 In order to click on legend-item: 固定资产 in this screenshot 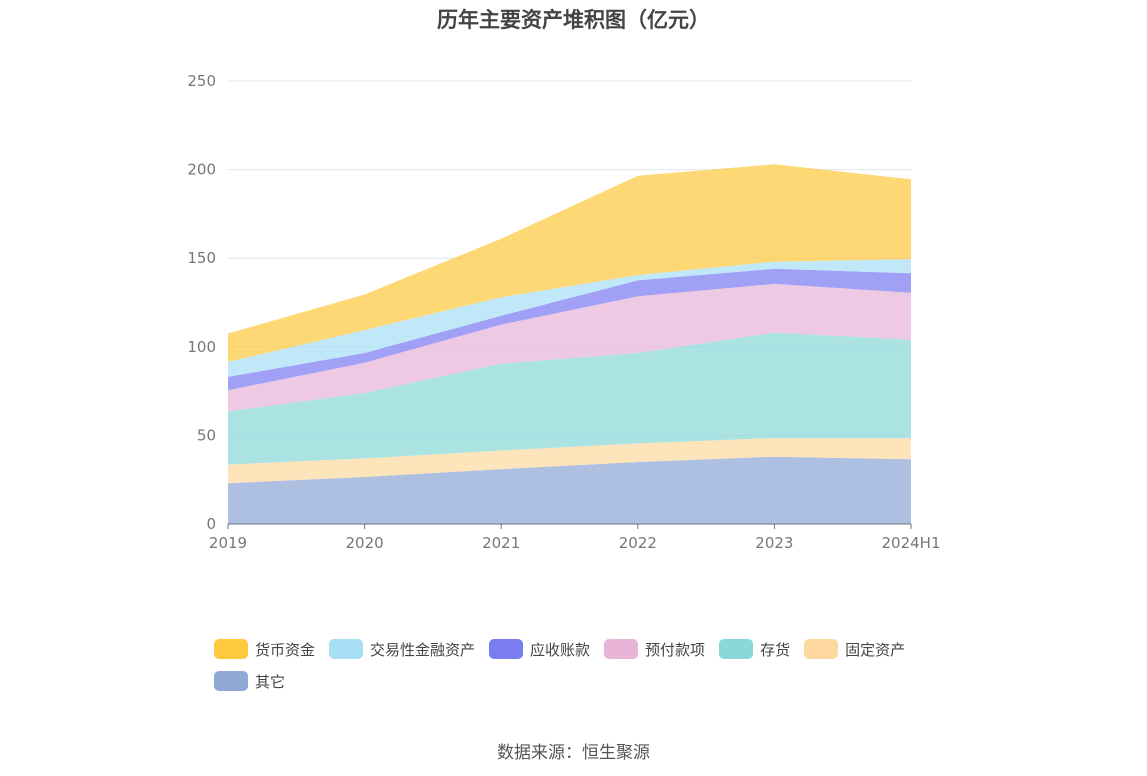, I will do `click(854, 649)`.